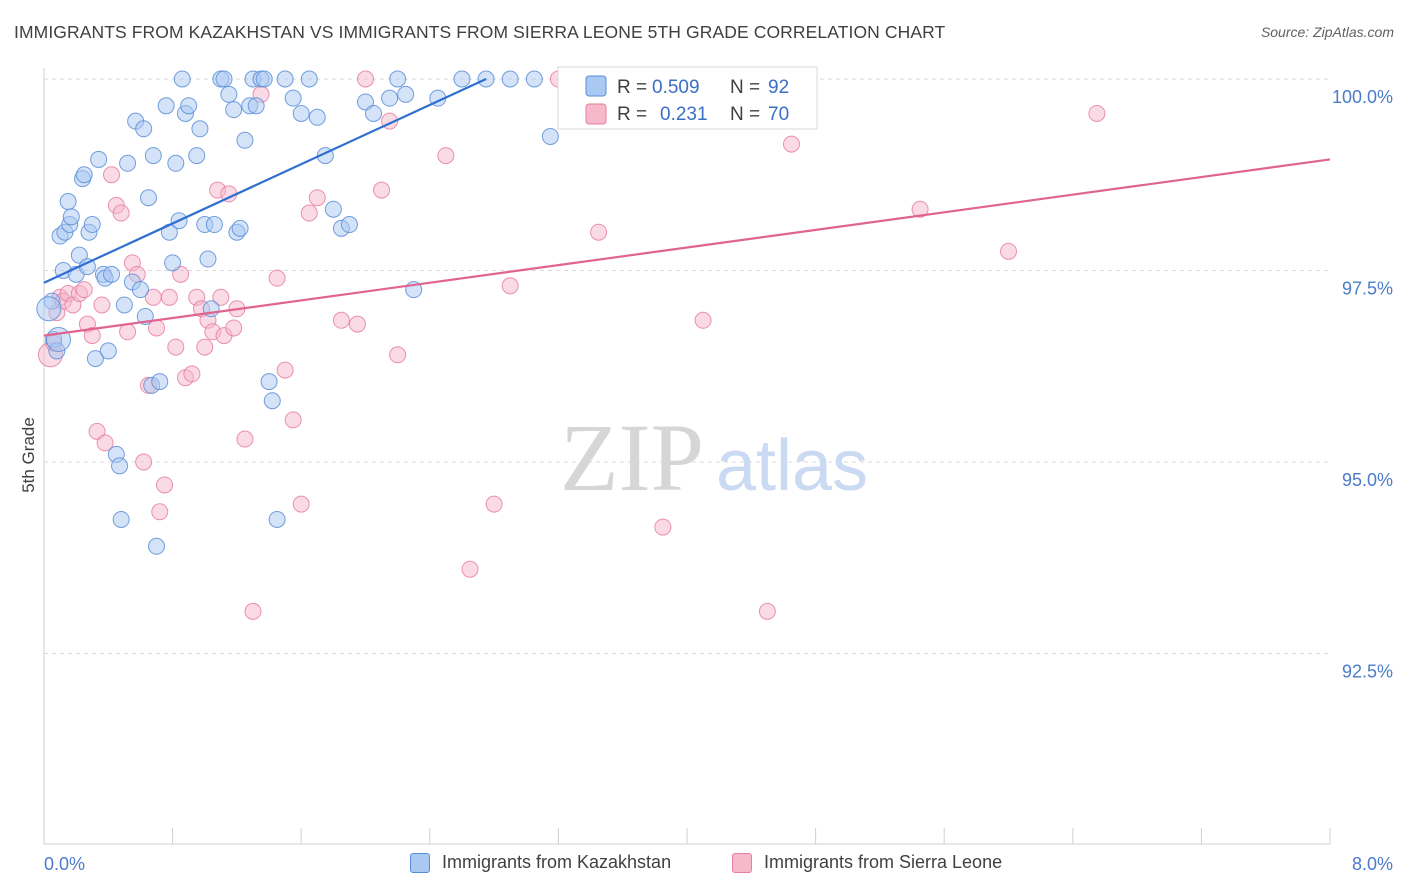 This screenshot has height=892, width=1406. Describe the element at coordinates (1367, 672) in the screenshot. I see `y-tick-label: 92.5%` at that location.